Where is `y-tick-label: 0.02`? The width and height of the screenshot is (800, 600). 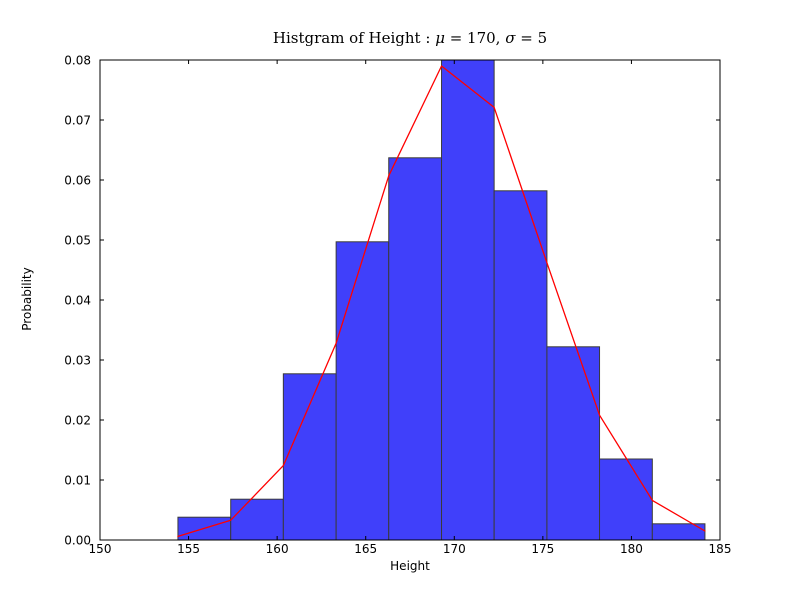
y-tick-label: 0.02 is located at coordinates (77, 421).